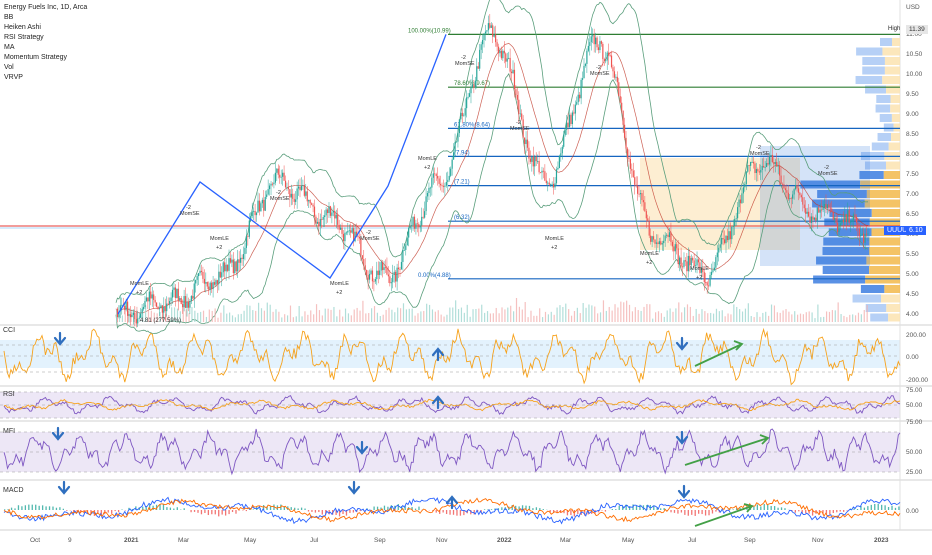 This screenshot has width=932, height=555. What do you see at coordinates (912, 174) in the screenshot?
I see `price-tick-label: 7.50` at bounding box center [912, 174].